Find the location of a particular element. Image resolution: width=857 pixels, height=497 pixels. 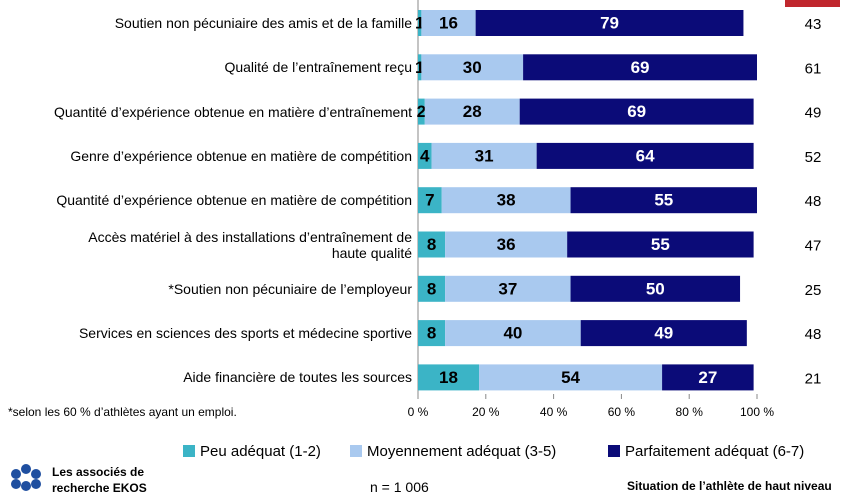

legend-label: Peu adéquat (1-2) is located at coordinates (260, 451).